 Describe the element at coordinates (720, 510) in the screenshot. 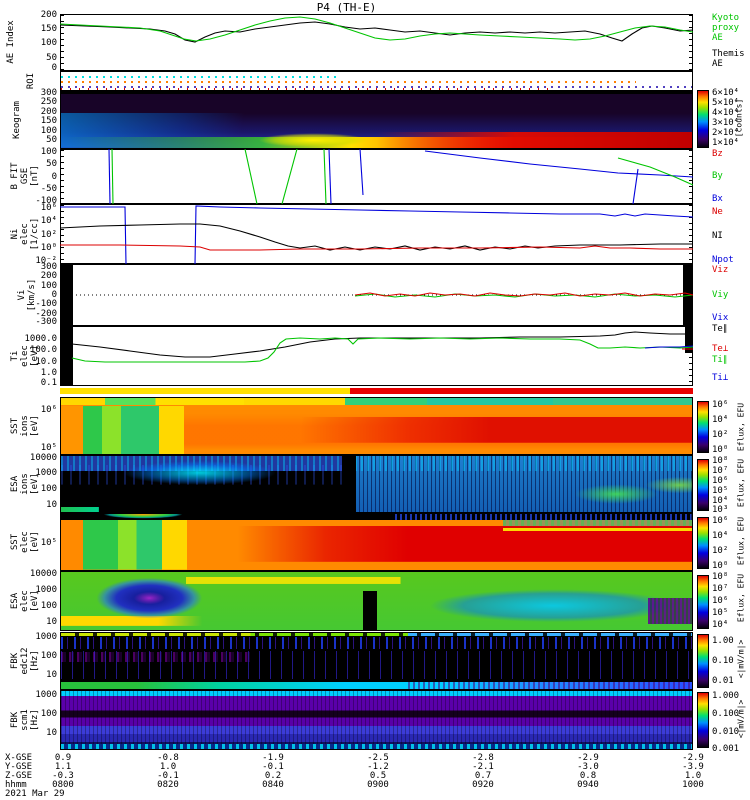

I see `tick-label: 10³` at that location.